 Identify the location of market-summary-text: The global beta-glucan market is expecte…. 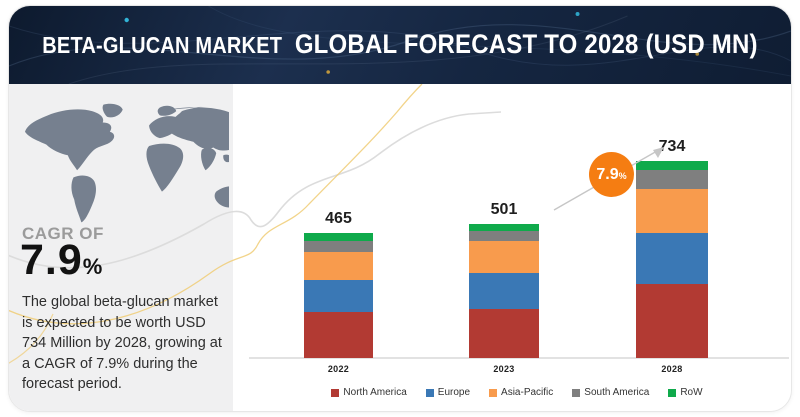
(122, 343).